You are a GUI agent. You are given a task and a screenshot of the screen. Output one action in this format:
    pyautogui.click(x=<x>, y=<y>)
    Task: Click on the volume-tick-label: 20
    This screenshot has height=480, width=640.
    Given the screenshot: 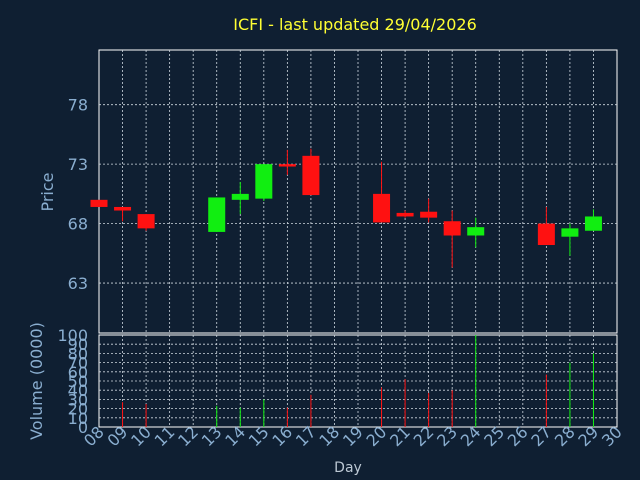 What is the action you would take?
    pyautogui.click(x=78, y=409)
    